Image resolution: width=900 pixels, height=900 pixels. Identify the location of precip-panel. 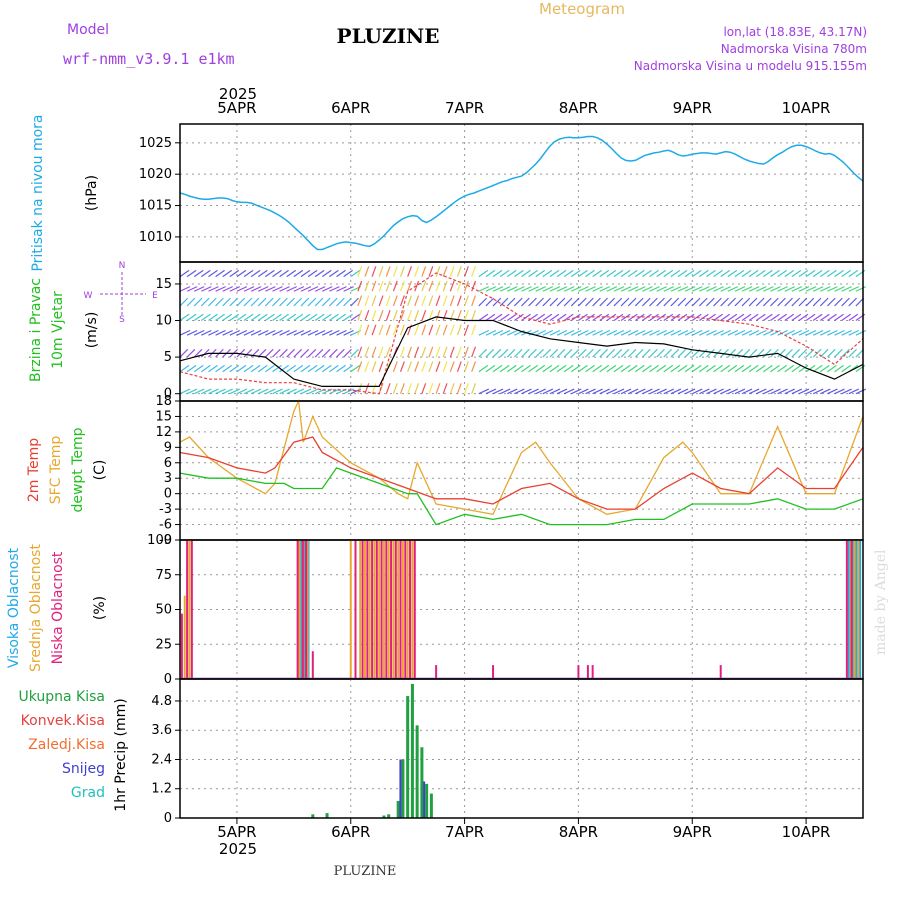
(521, 748).